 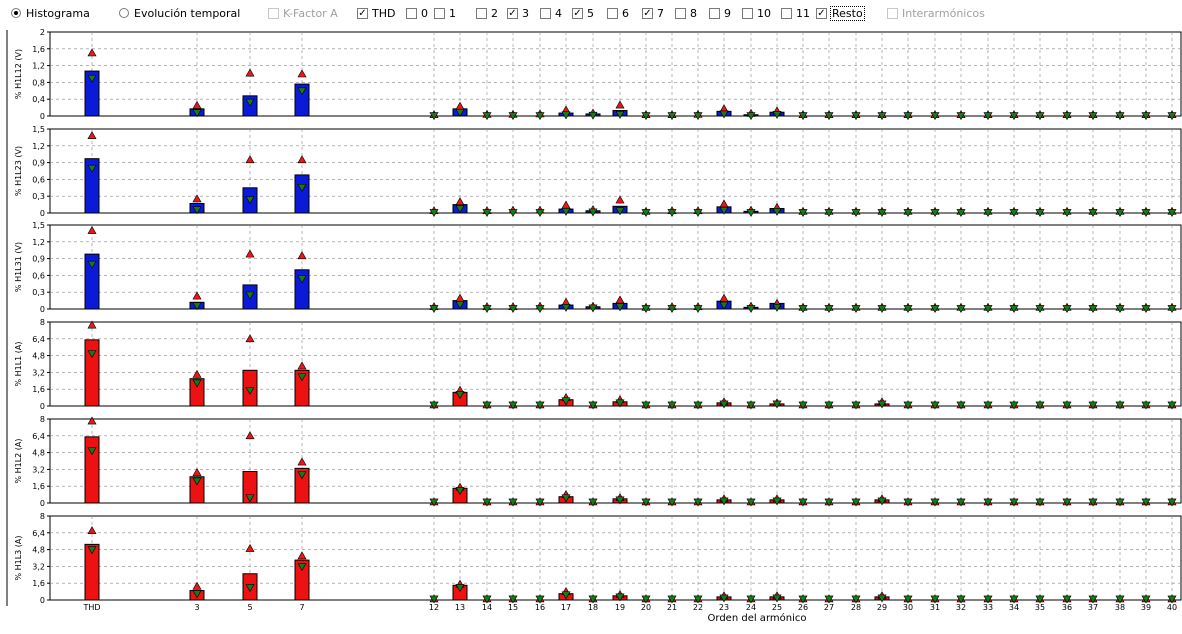 I want to click on plot-area, so click(x=615, y=558).